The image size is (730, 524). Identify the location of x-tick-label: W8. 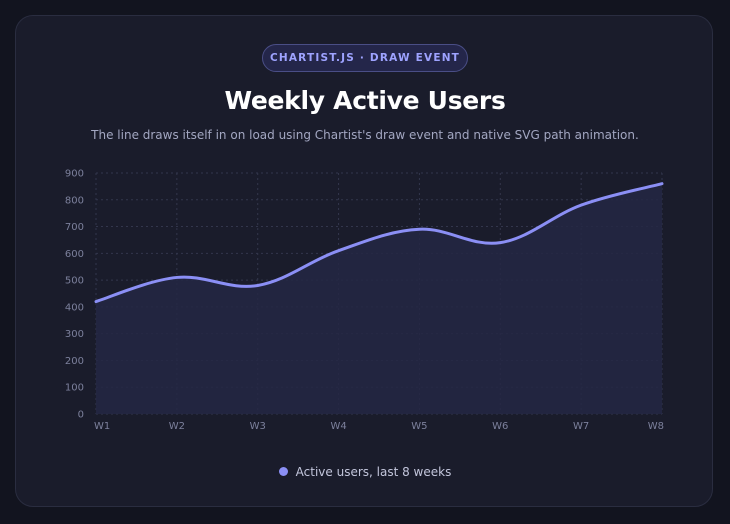
(656, 426).